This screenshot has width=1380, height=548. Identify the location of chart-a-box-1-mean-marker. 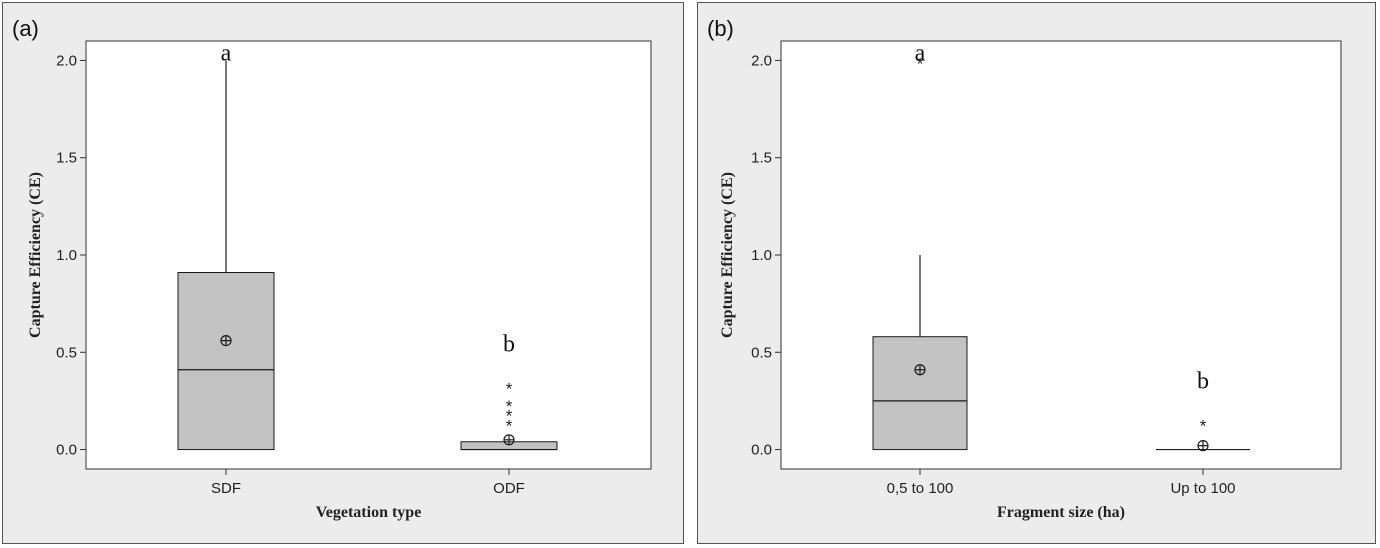
(226, 341).